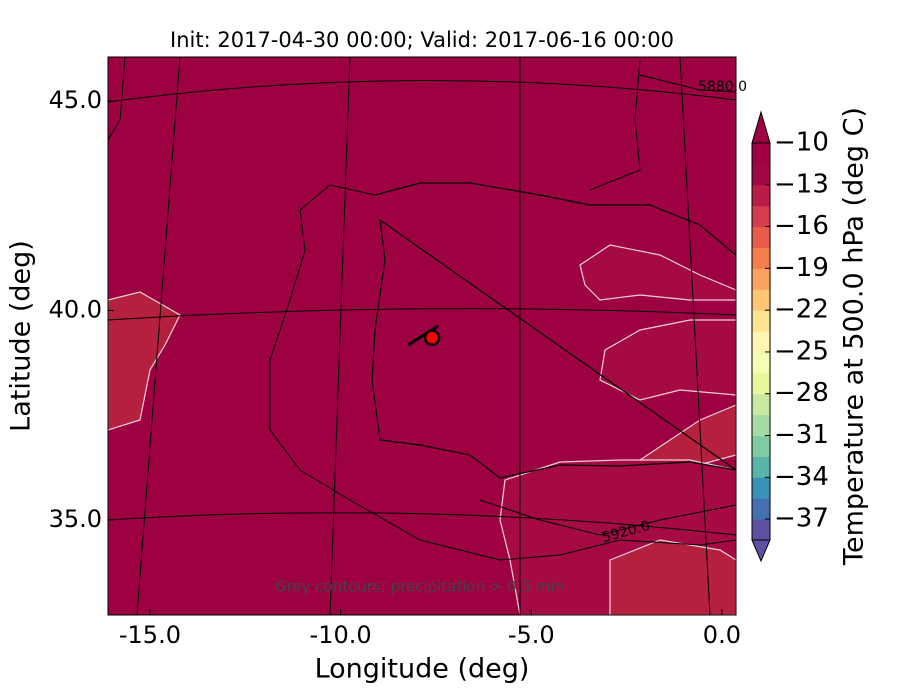 The image size is (900, 700). I want to click on x-axis-label: Longitude (deg), so click(422, 669).